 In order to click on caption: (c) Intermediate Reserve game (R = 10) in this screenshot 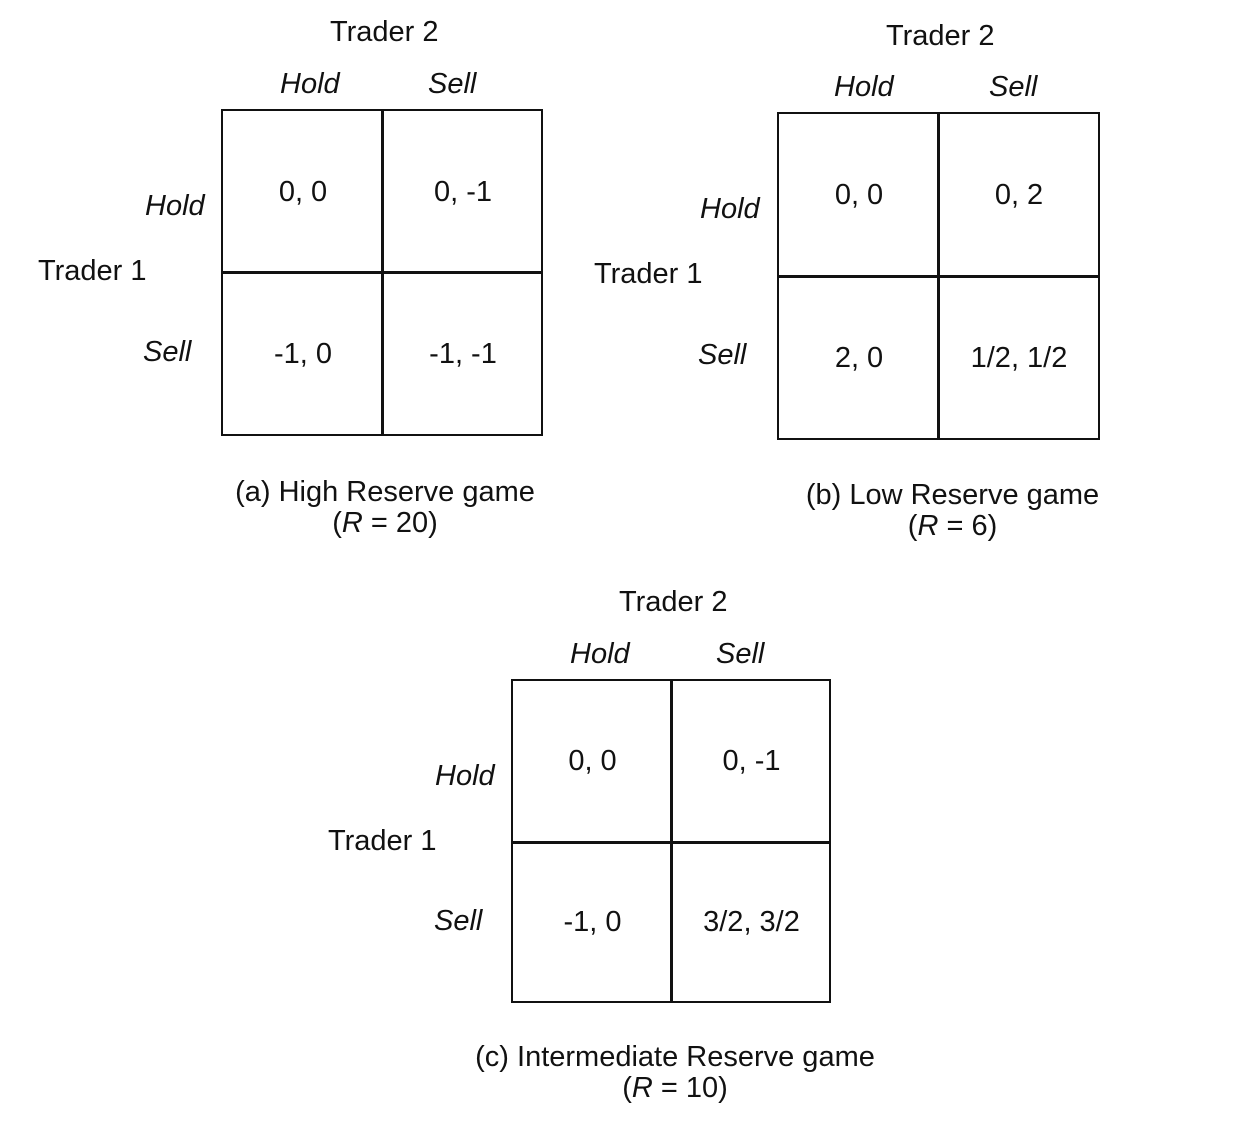, I will do `click(675, 1073)`.